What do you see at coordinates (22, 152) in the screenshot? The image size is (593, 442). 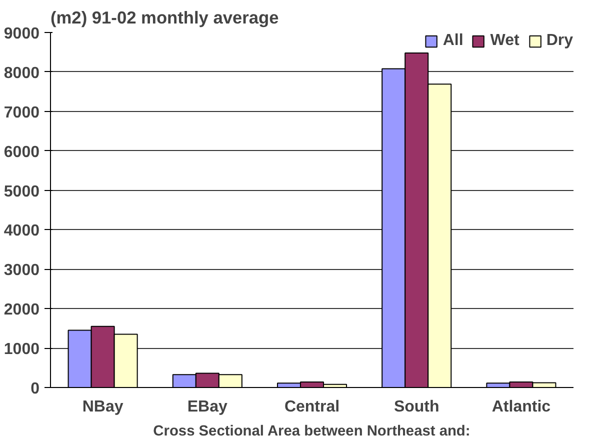 I see `y-tick-label: 6000` at bounding box center [22, 152].